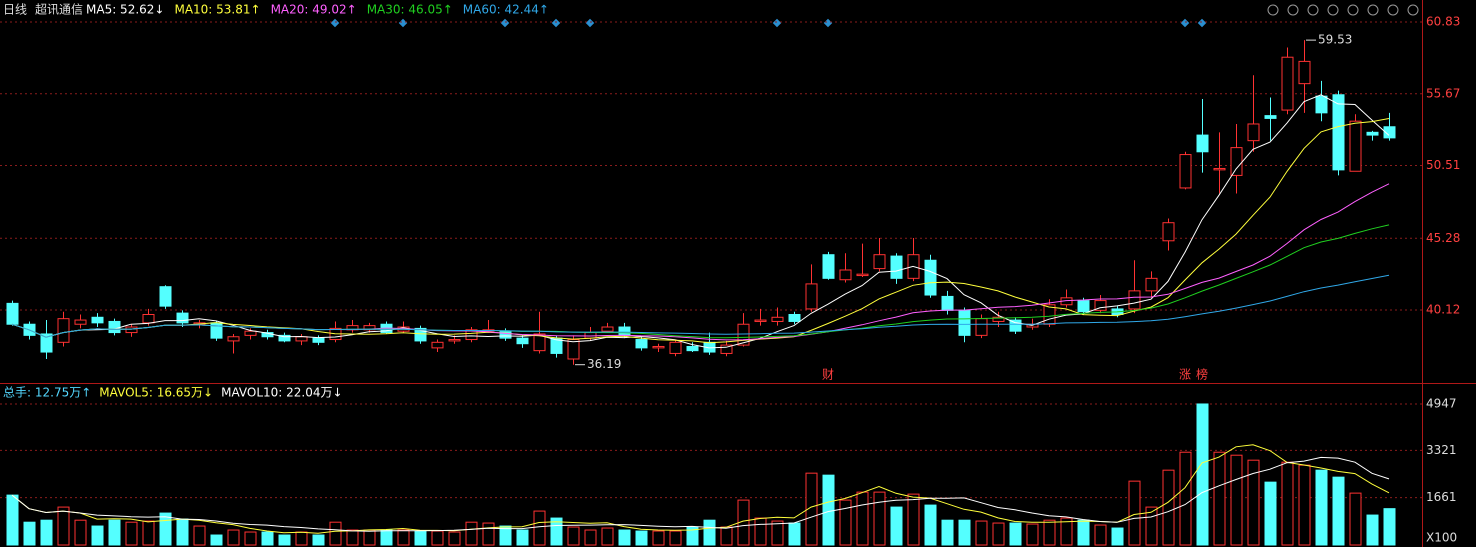 This screenshot has width=1476, height=547. I want to click on event-label: 涨, so click(1185, 374).